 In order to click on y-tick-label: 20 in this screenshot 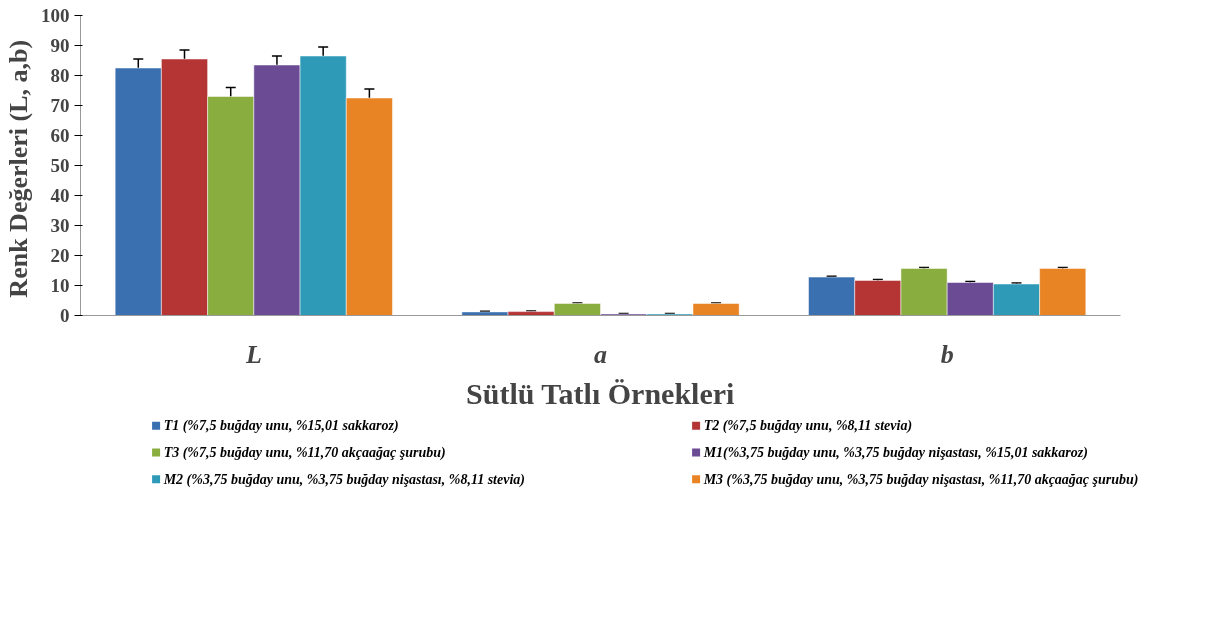, I will do `click(60, 255)`.